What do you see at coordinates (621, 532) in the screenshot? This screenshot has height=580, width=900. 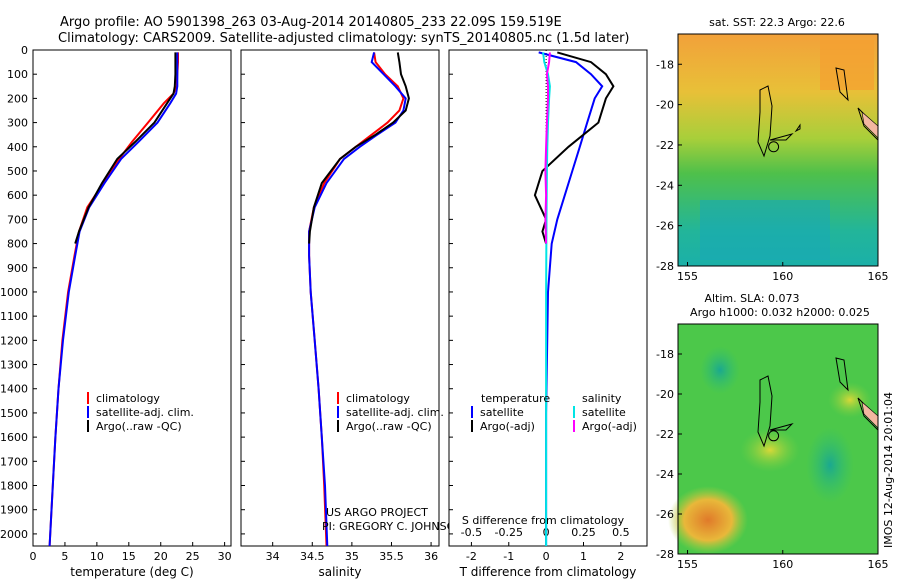 I see `s-tick-label: 0.5` at bounding box center [621, 532].